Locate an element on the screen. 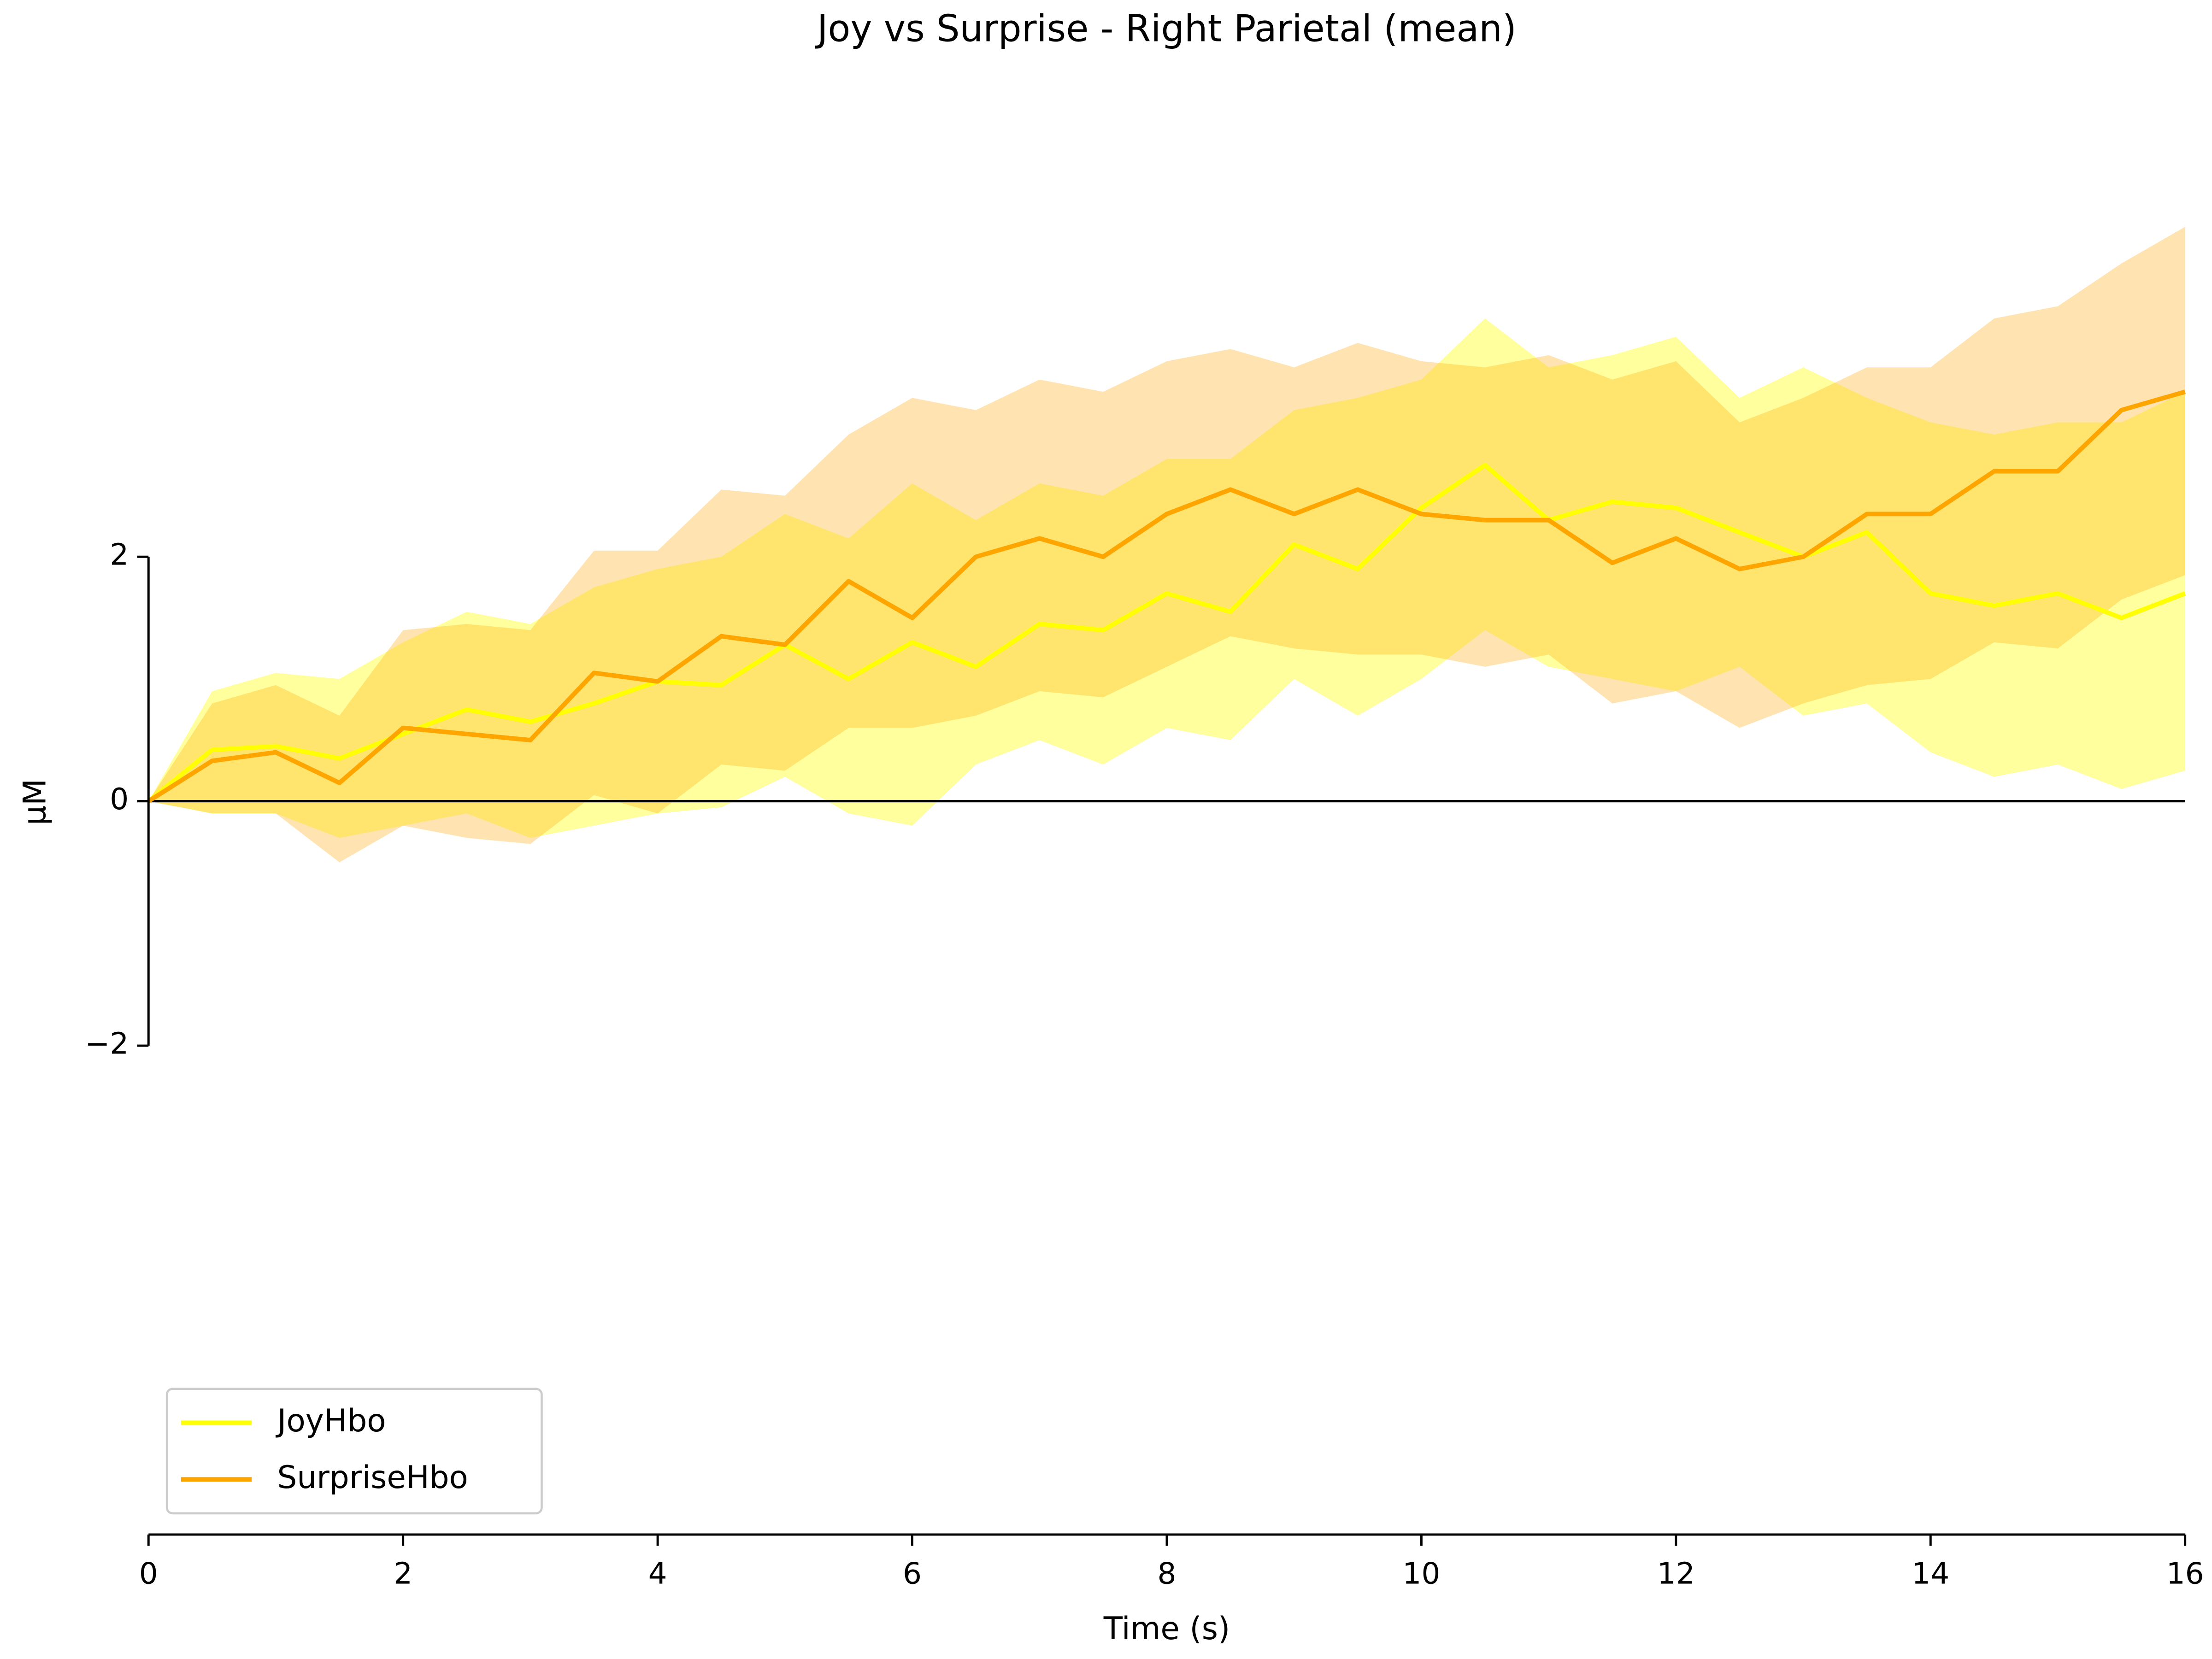 This screenshot has width=2212, height=1659. legend-label: JoyHbo is located at coordinates (331, 1420).